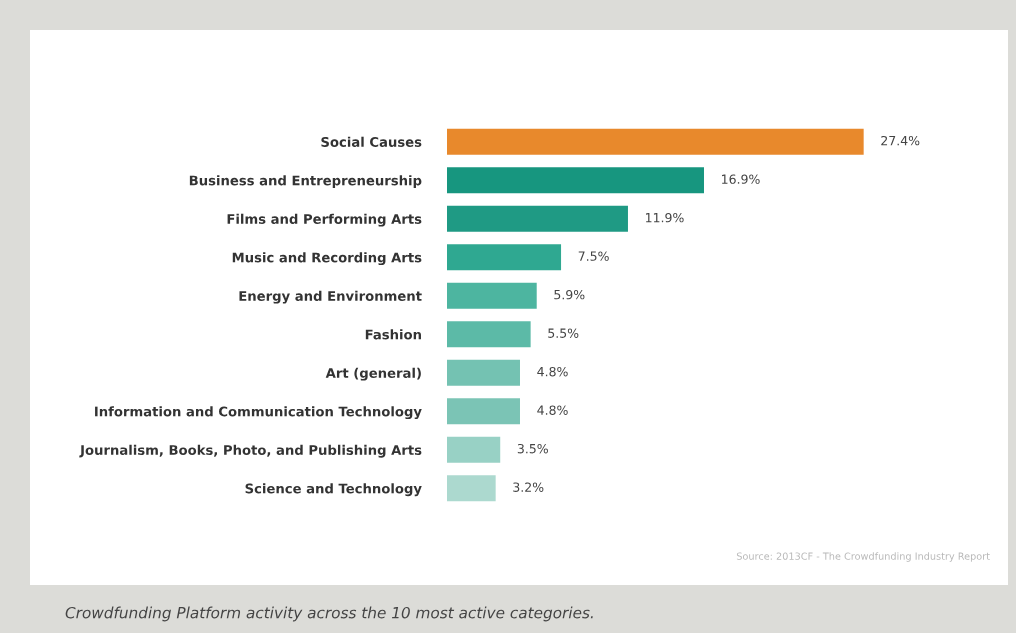  I want to click on data-label: 3.2%, so click(528, 487).